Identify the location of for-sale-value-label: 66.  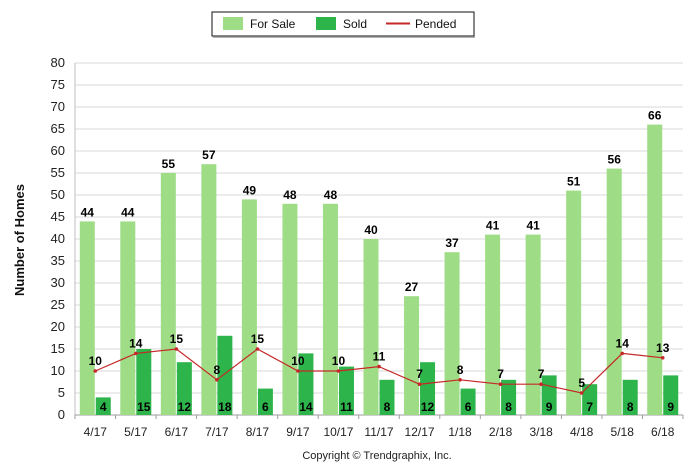
(655, 116).